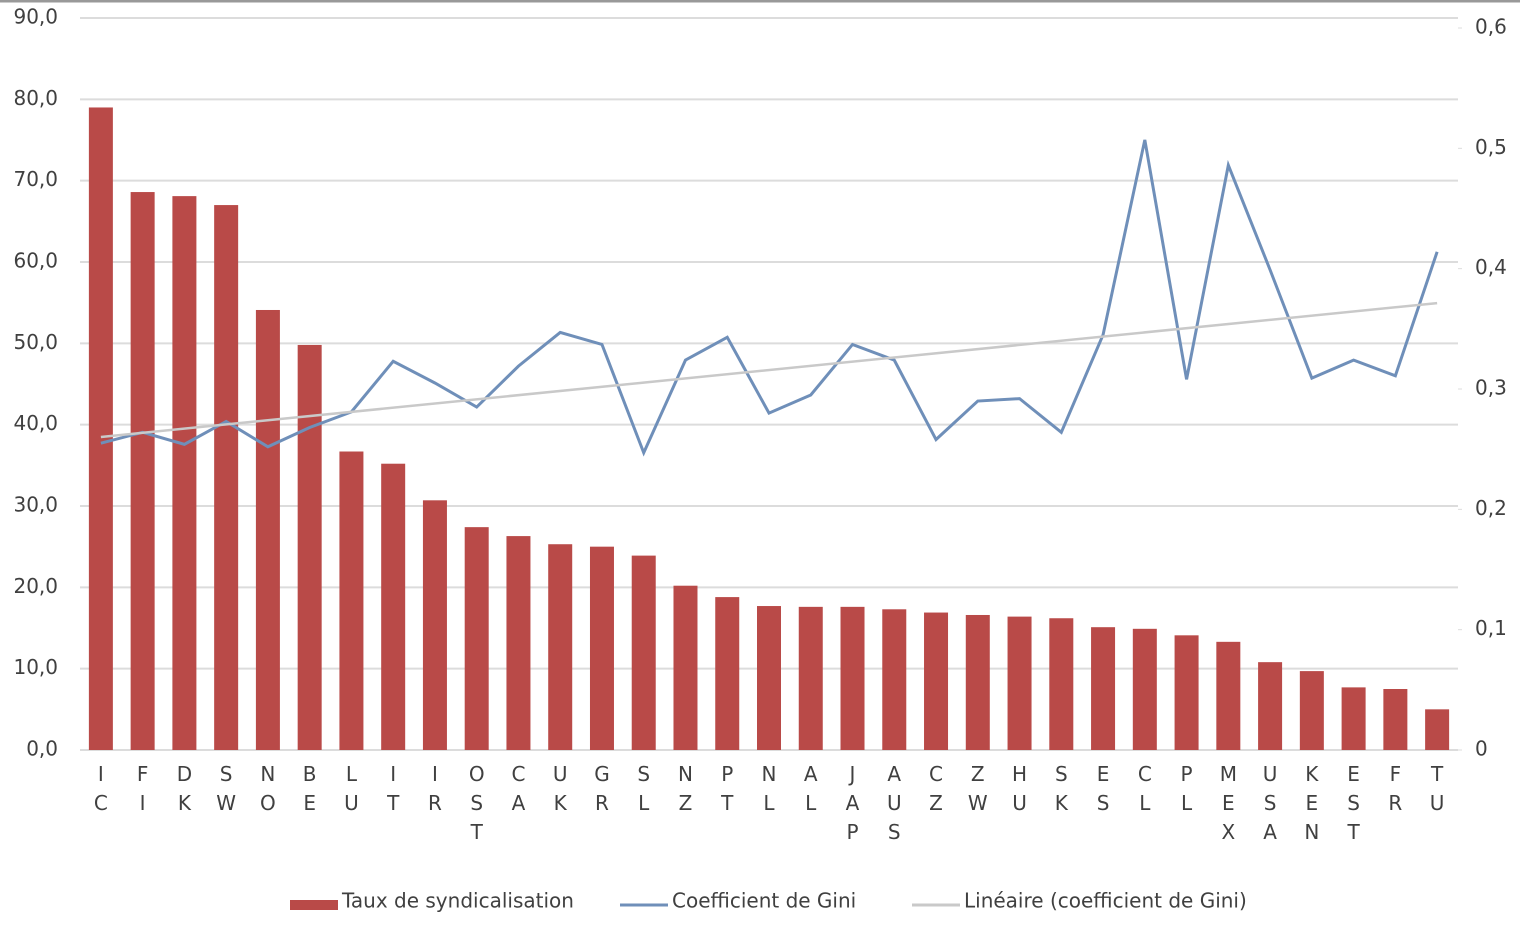 This screenshot has width=1520, height=929. What do you see at coordinates (1491, 628) in the screenshot?
I see `y2-tick-label: 0,1` at bounding box center [1491, 628].